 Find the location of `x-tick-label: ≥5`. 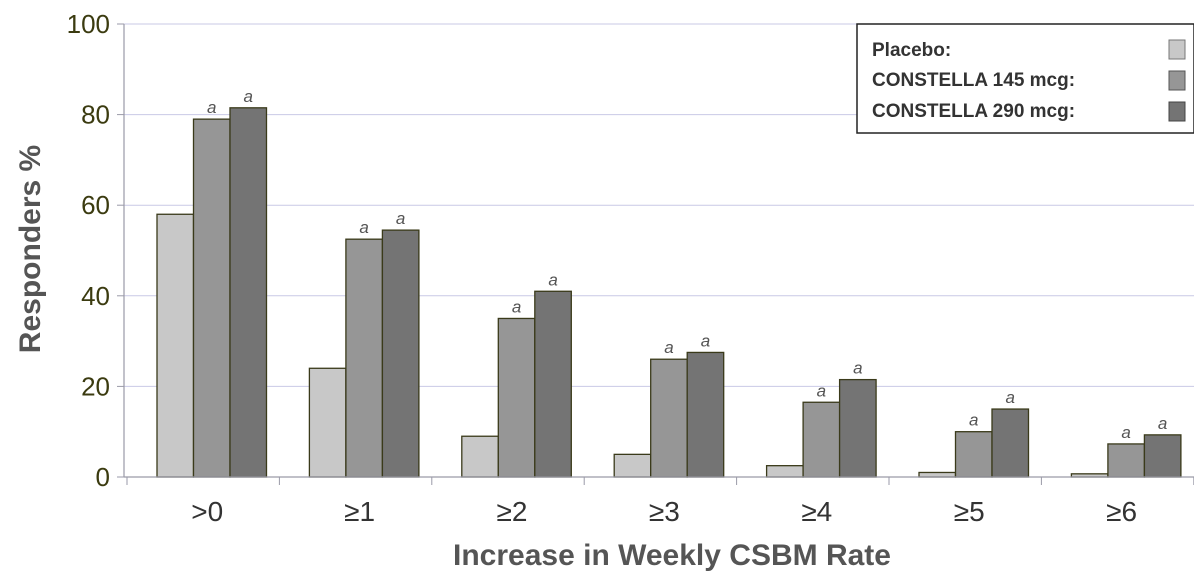

x-tick-label: ≥5 is located at coordinates (969, 511).